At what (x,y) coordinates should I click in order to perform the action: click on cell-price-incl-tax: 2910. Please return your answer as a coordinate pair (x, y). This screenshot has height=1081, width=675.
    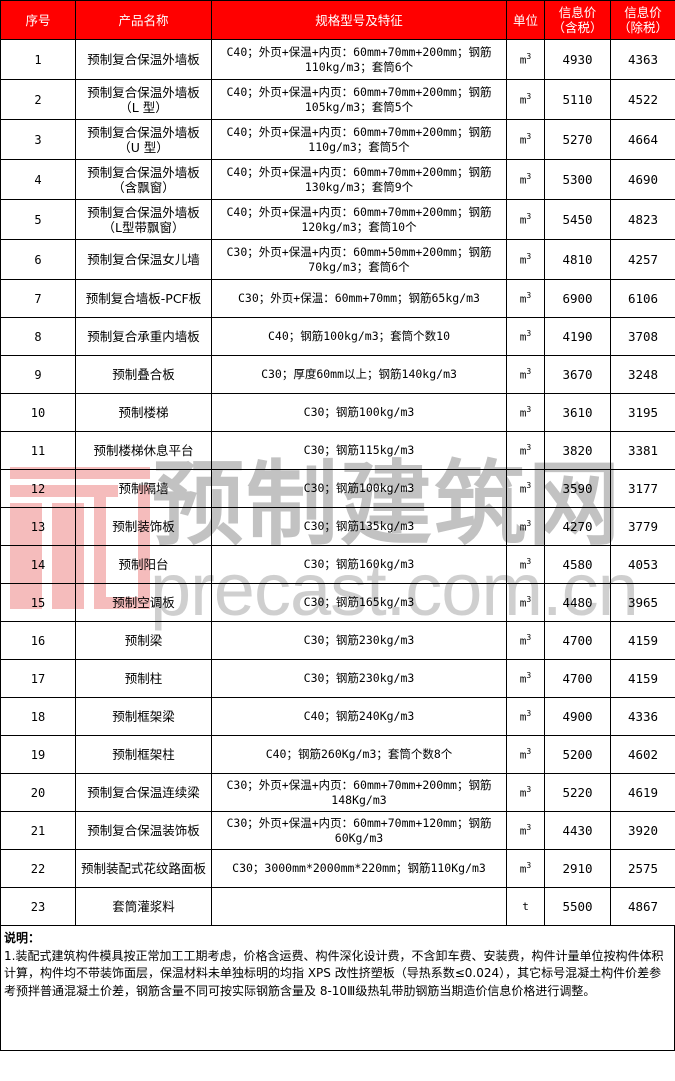
    Looking at the image, I should click on (577, 868).